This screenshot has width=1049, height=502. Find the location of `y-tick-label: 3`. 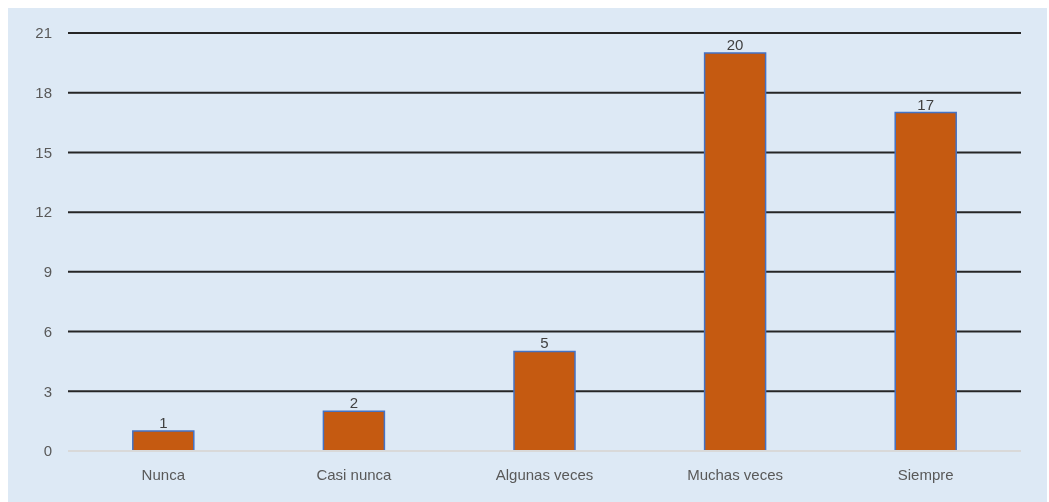

y-tick-label: 3 is located at coordinates (47, 391).